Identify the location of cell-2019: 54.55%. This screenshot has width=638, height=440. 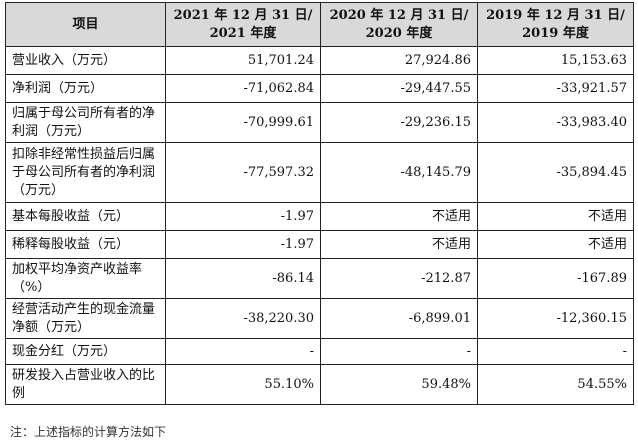
(555, 384).